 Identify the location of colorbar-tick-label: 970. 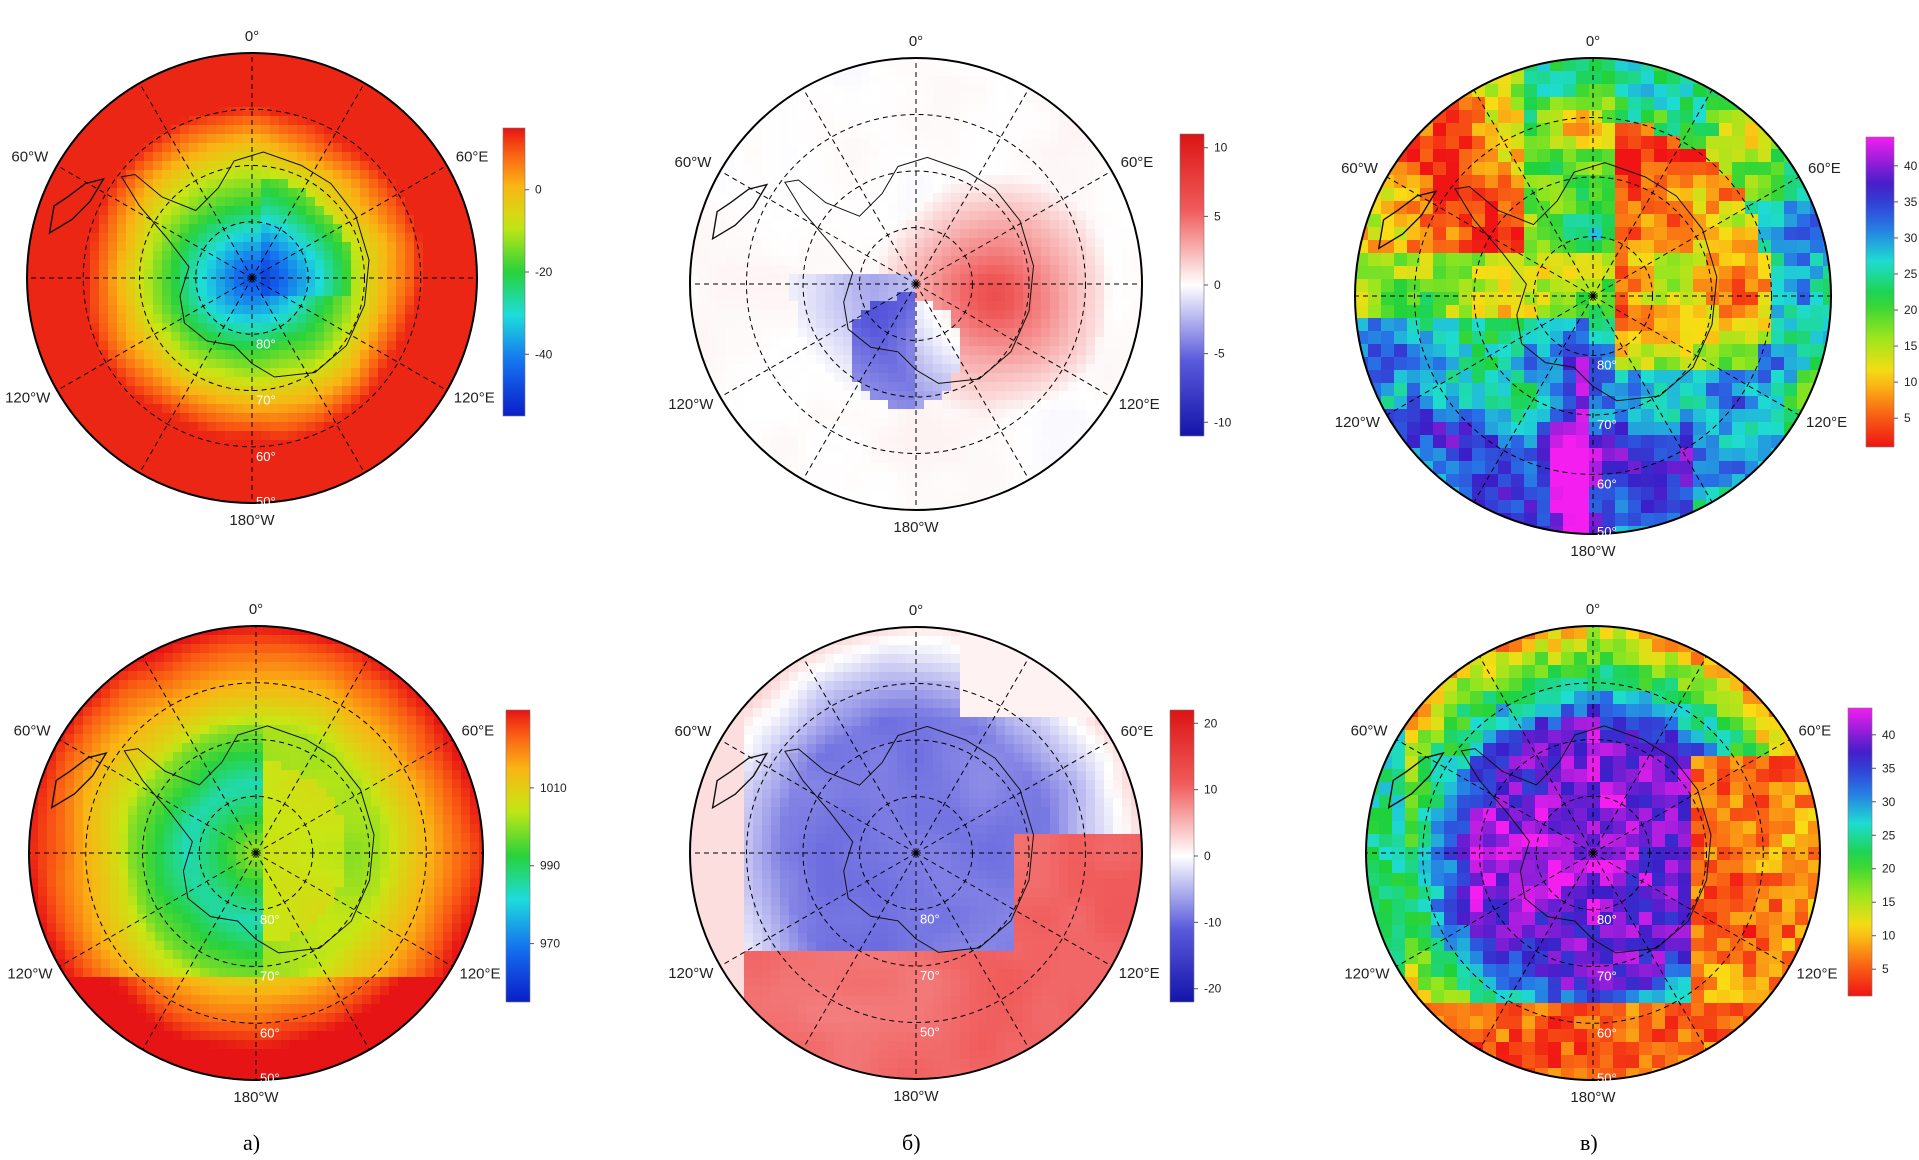
(550, 944).